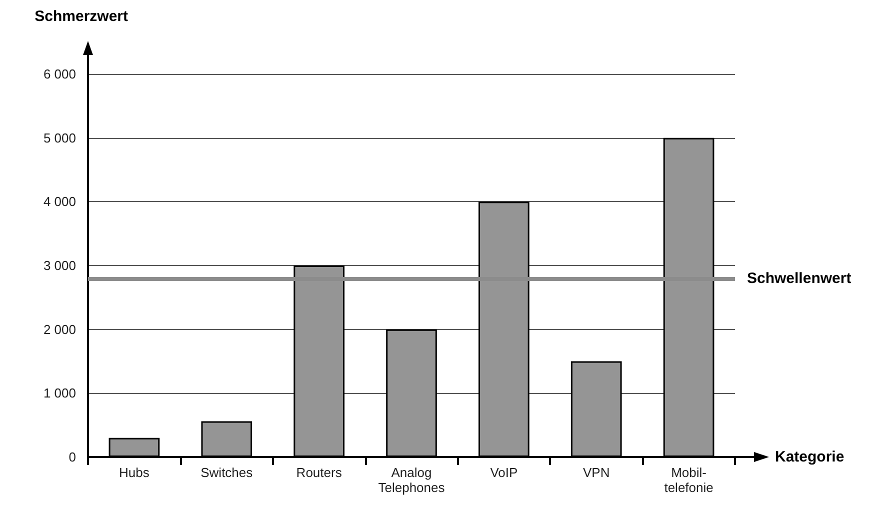 The image size is (883, 513). What do you see at coordinates (134, 472) in the screenshot?
I see `x-tick-label: Hubs` at bounding box center [134, 472].